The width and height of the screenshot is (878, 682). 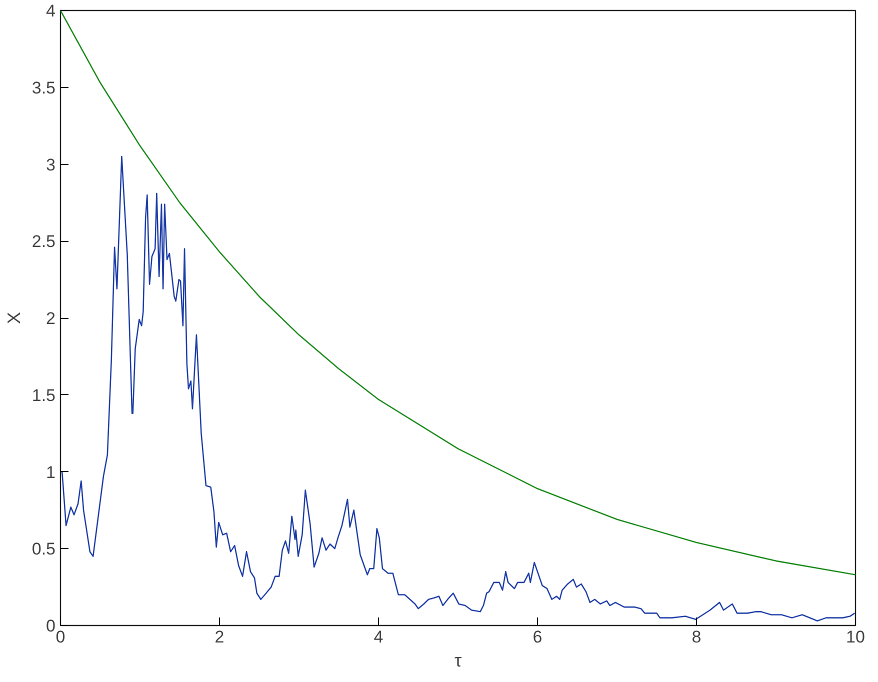 What do you see at coordinates (44, 242) in the screenshot?
I see `y-tick-label: 2.5` at bounding box center [44, 242].